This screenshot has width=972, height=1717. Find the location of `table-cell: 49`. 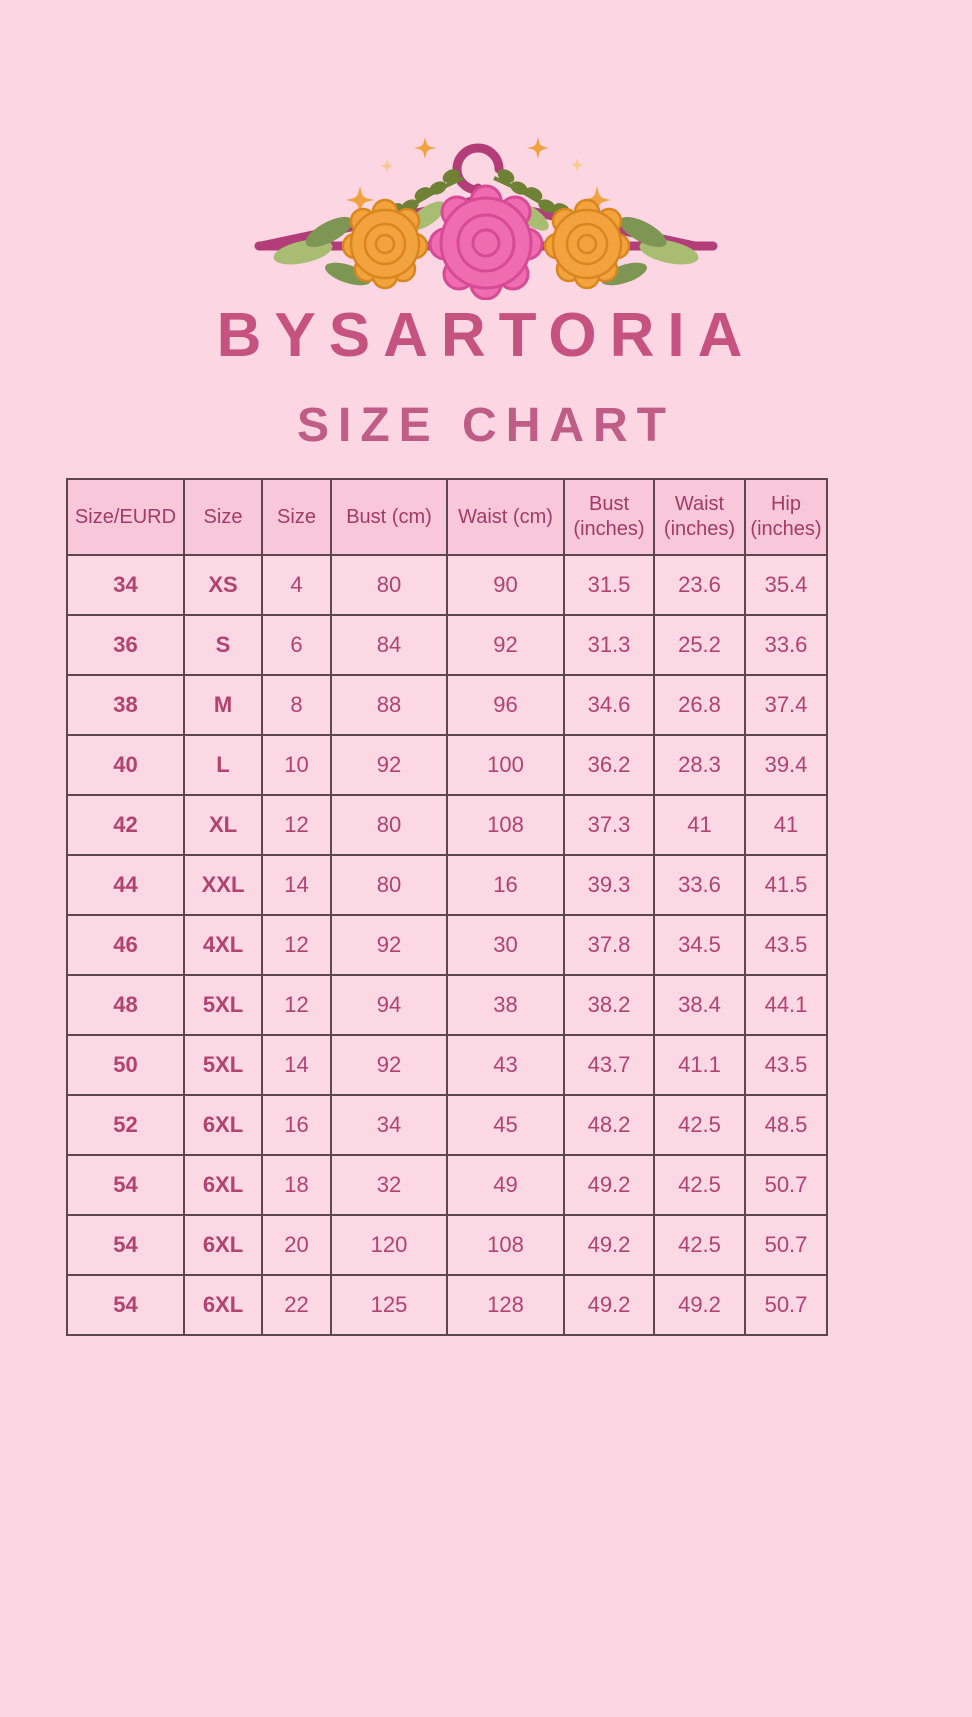

table-cell: 49 is located at coordinates (505, 1185).